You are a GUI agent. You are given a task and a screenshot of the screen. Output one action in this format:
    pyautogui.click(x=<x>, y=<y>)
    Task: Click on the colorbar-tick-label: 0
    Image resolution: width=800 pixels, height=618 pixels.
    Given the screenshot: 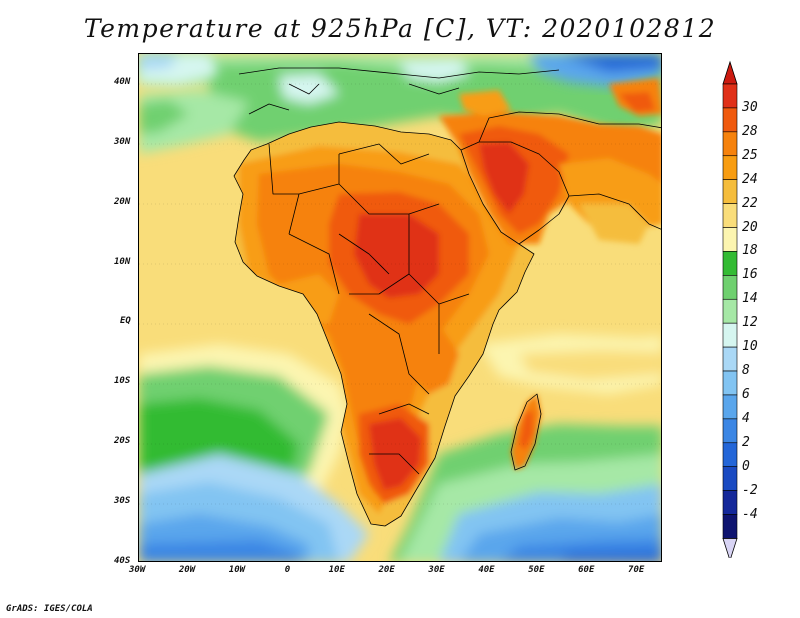 What is the action you would take?
    pyautogui.click(x=746, y=466)
    